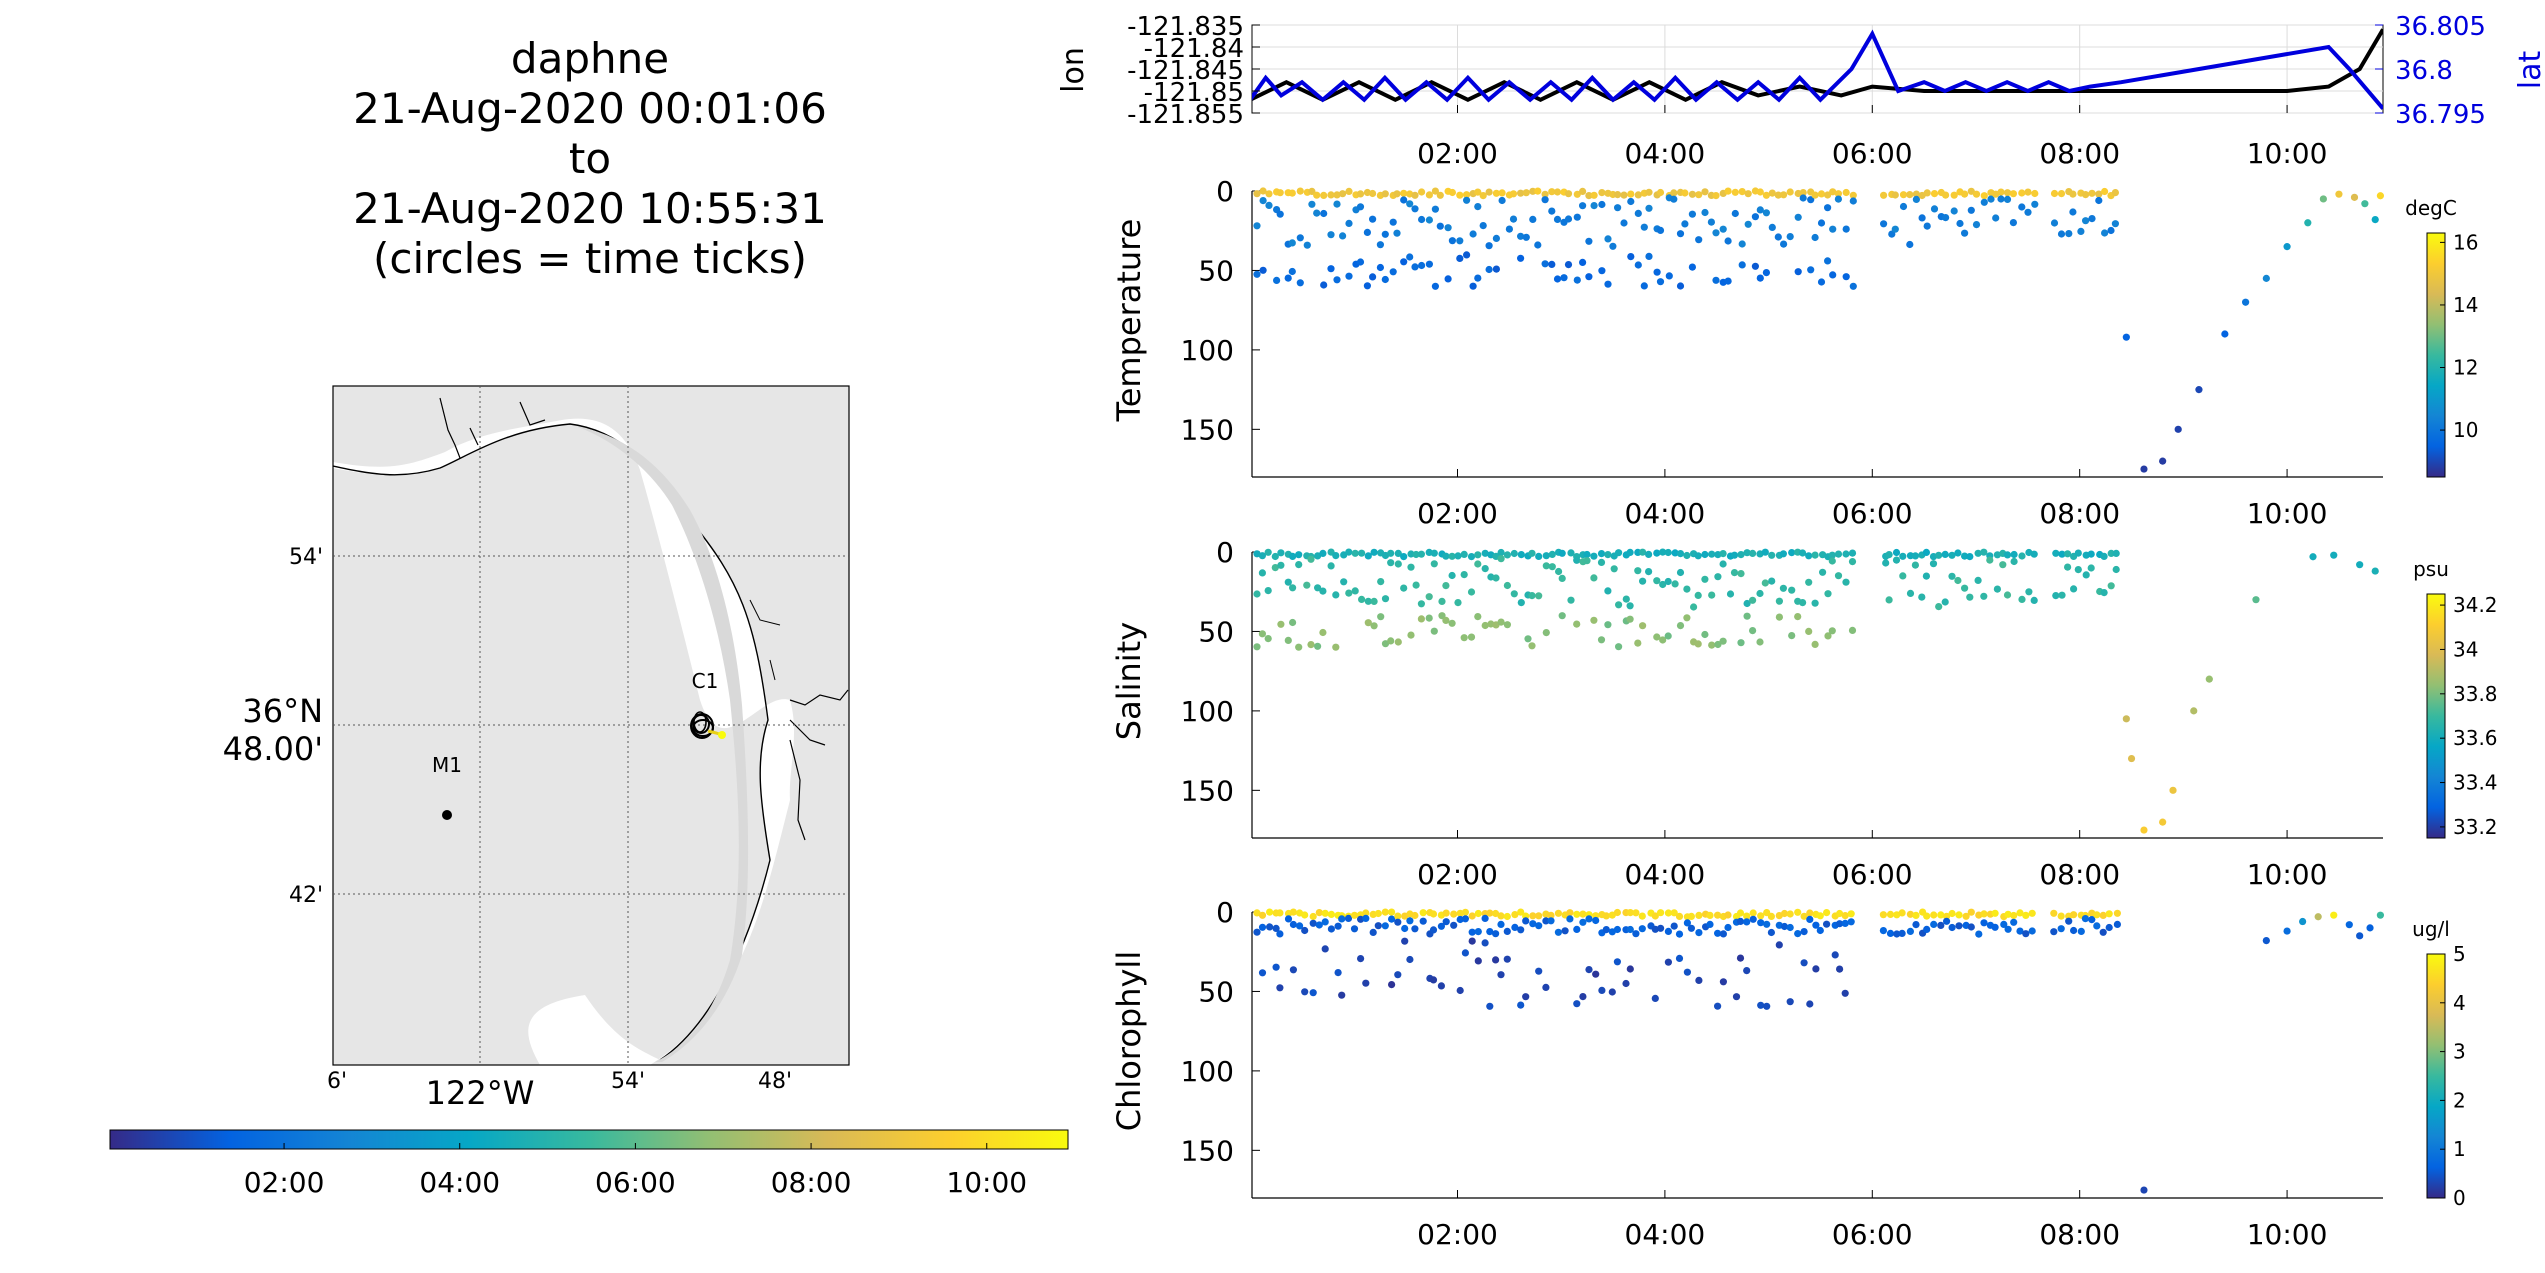  What do you see at coordinates (2475, 827) in the screenshot?
I see `salinity-colorbar-tick-label: 33.2` at bounding box center [2475, 827].